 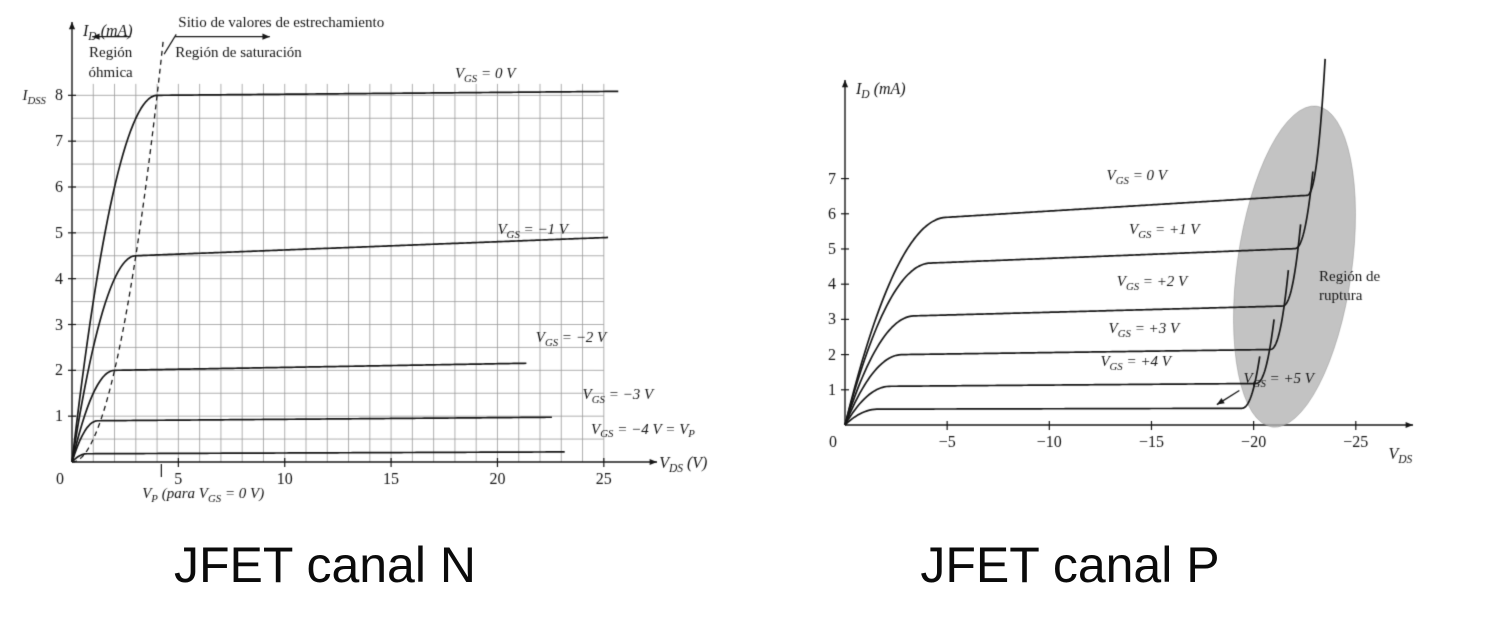 I want to click on caption-jfet-canal-n: JFET canal N, so click(x=325, y=565).